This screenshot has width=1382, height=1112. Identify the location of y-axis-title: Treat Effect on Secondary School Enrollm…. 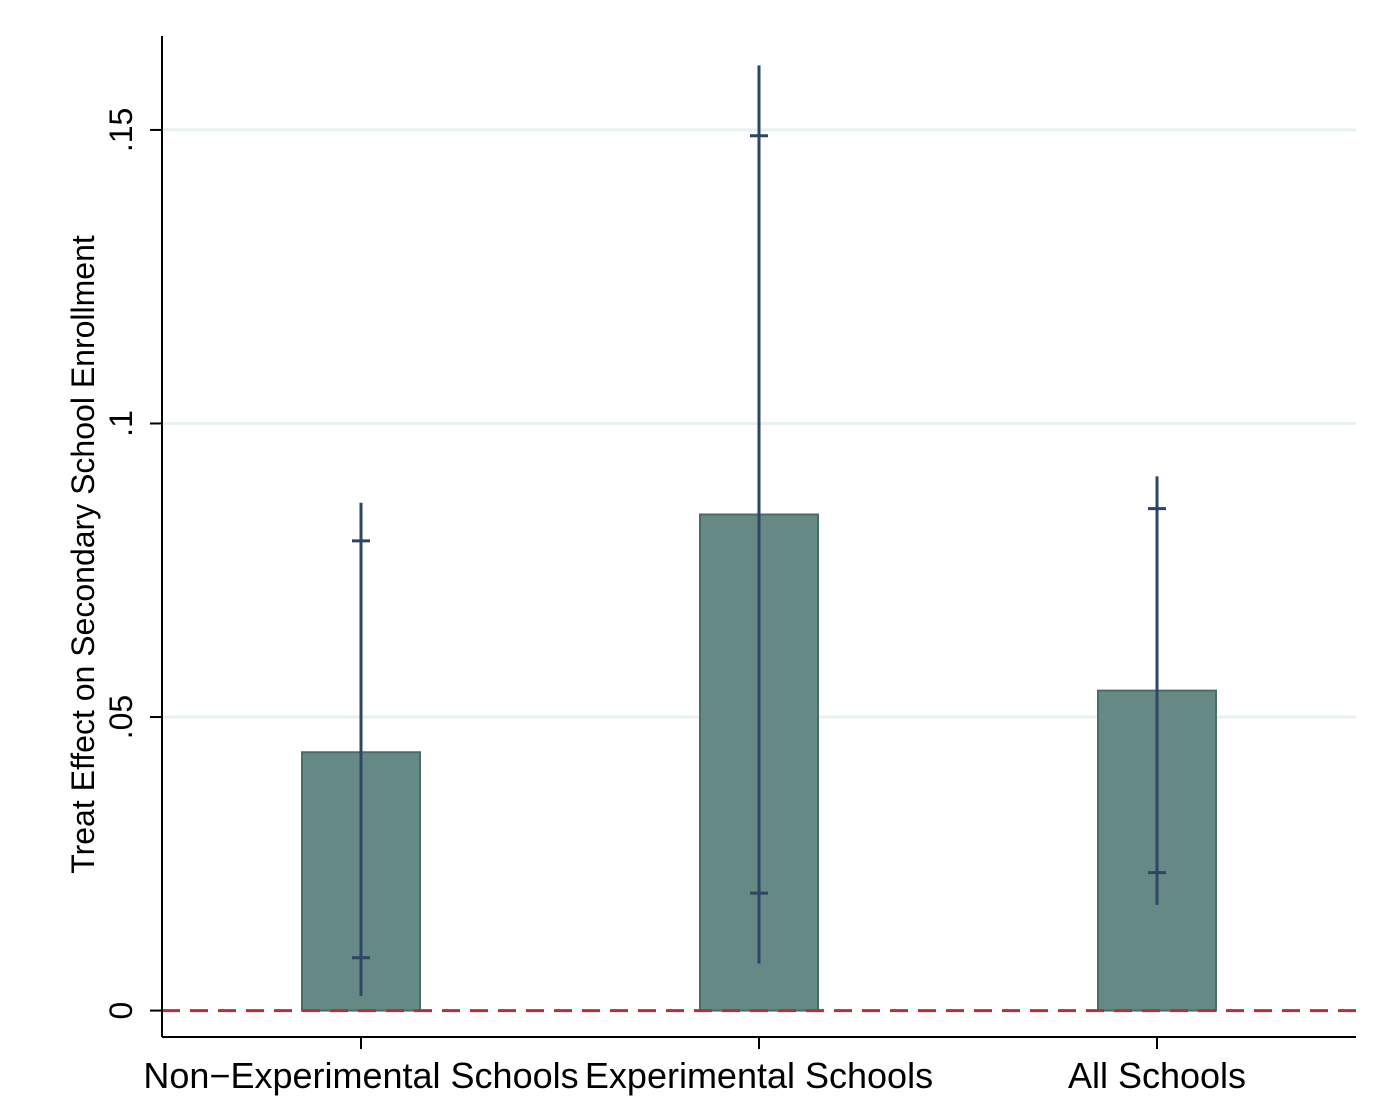
(83, 554).